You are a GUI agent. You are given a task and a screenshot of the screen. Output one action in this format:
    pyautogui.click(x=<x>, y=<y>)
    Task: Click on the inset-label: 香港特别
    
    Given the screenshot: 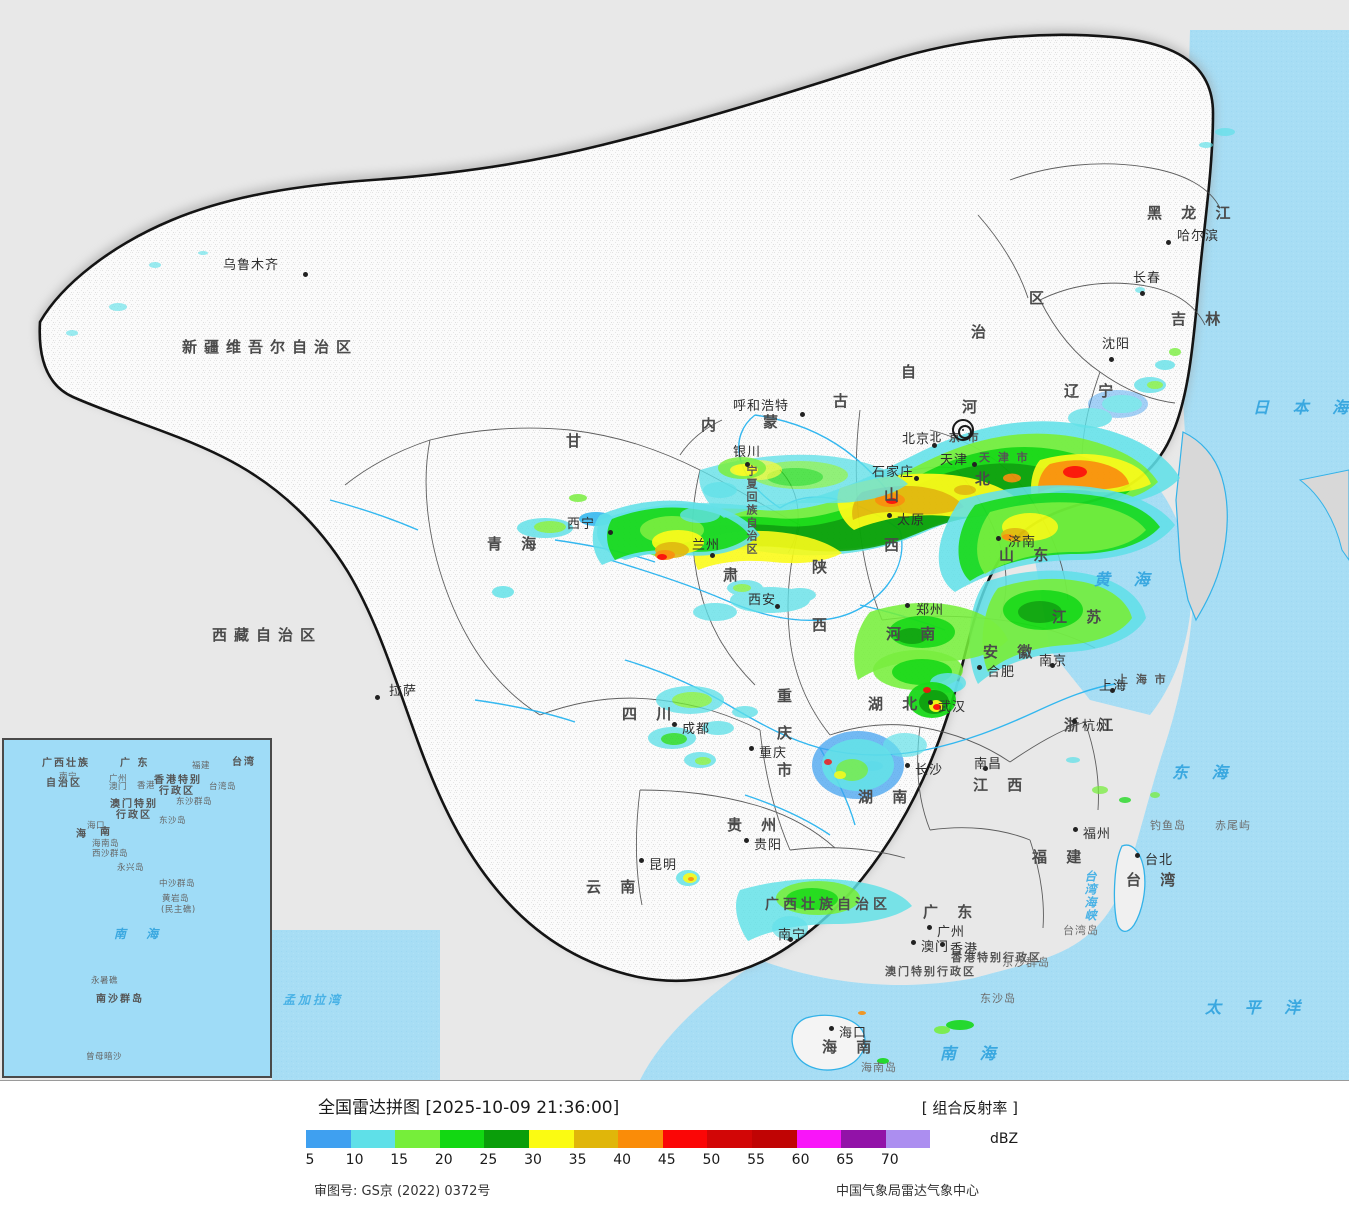 What is the action you would take?
    pyautogui.click(x=178, y=780)
    